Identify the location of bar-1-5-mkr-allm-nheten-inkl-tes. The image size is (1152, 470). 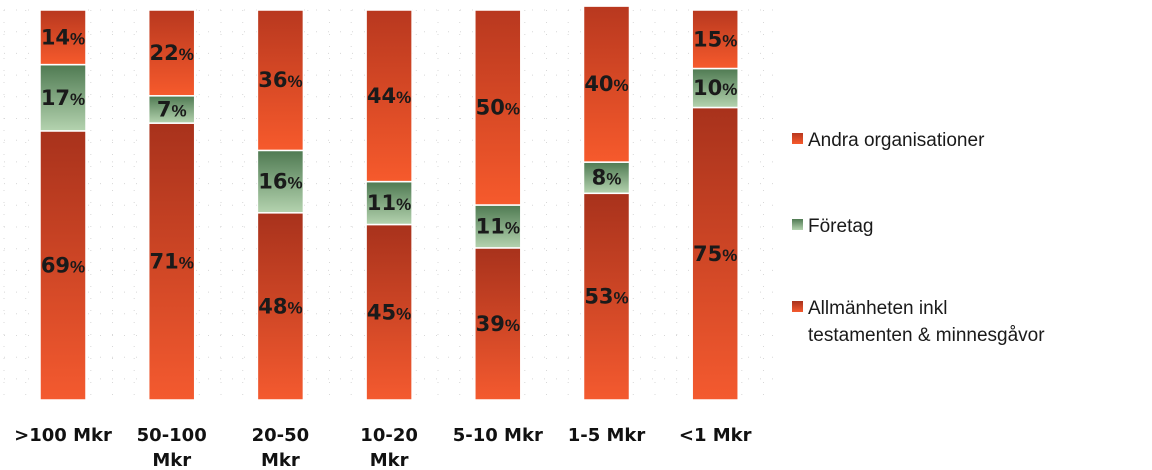
(606, 296).